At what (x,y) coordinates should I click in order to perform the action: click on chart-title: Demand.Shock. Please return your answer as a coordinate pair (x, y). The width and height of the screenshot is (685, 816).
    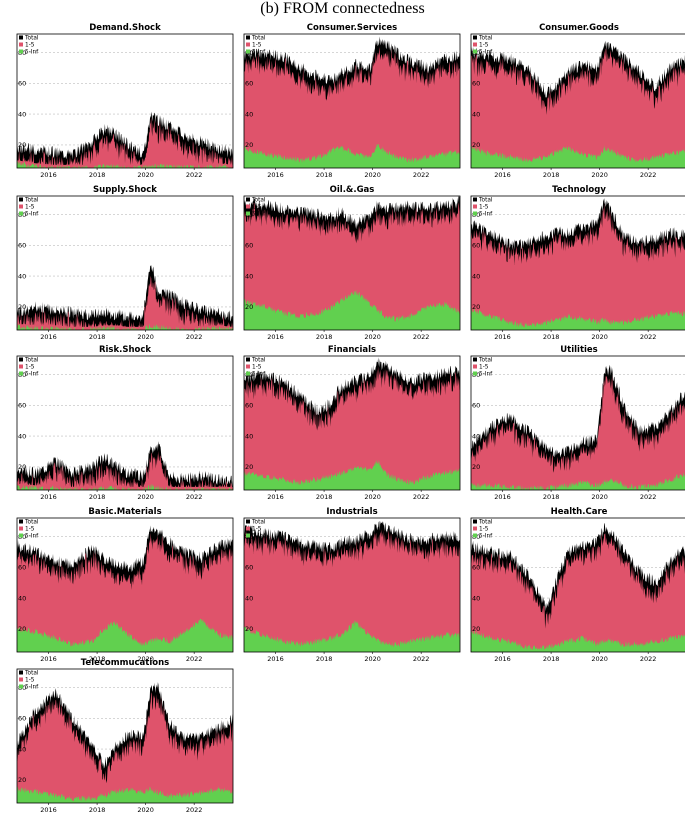
    Looking at the image, I should click on (125, 28).